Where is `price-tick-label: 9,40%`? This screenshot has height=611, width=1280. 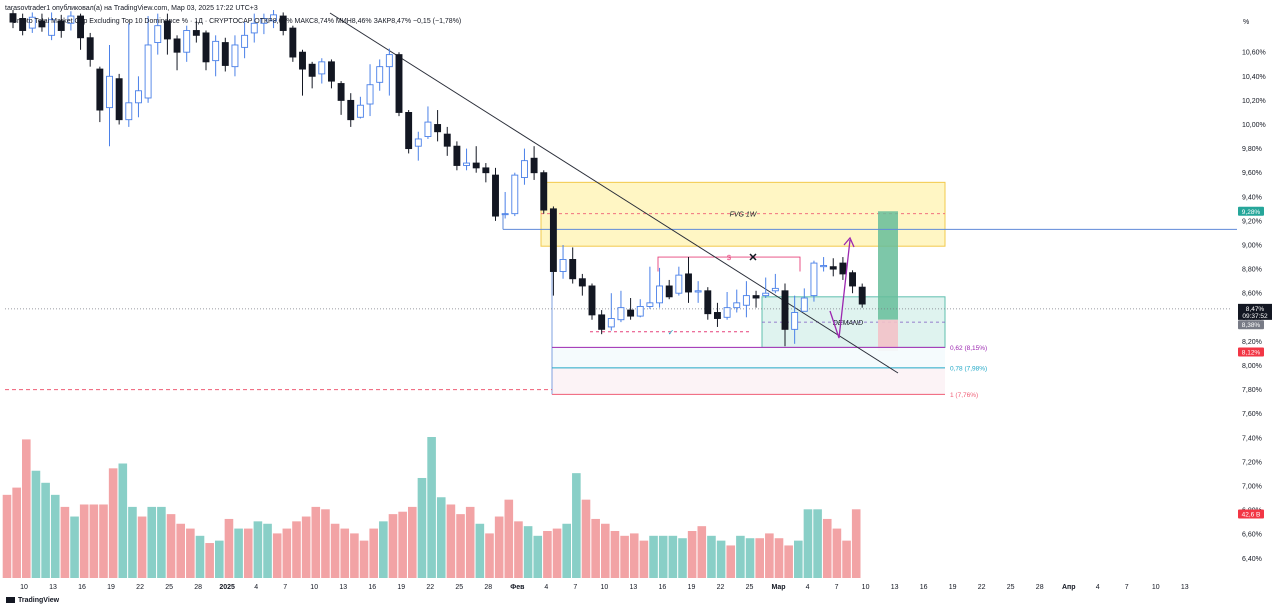 price-tick-label: 9,40% is located at coordinates (1252, 197).